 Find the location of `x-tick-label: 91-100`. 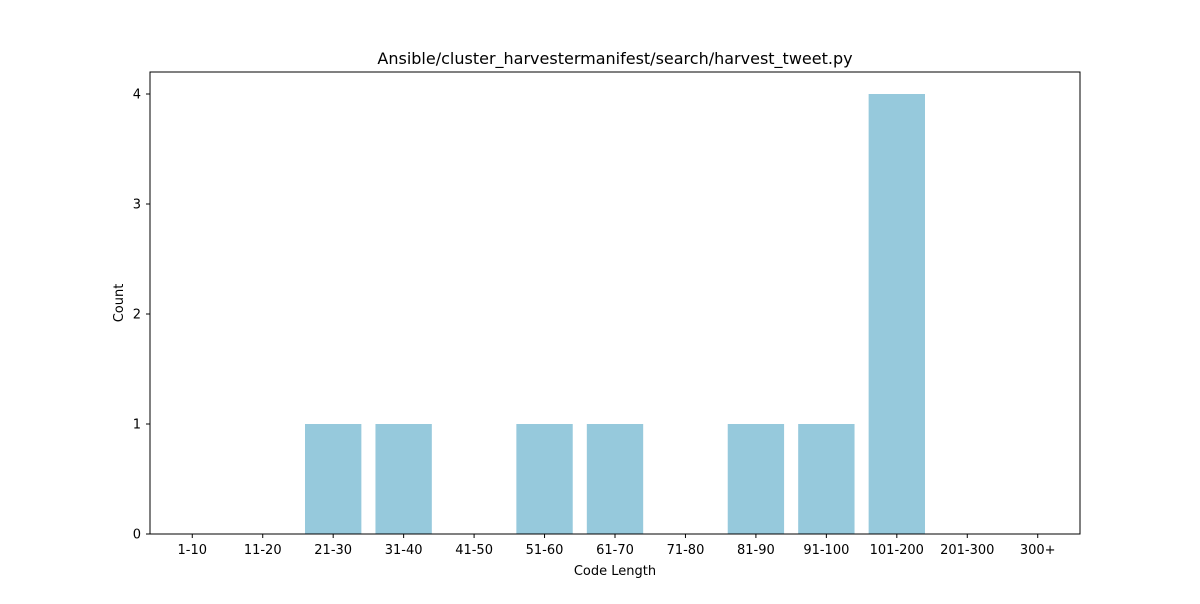

x-tick-label: 91-100 is located at coordinates (826, 550).